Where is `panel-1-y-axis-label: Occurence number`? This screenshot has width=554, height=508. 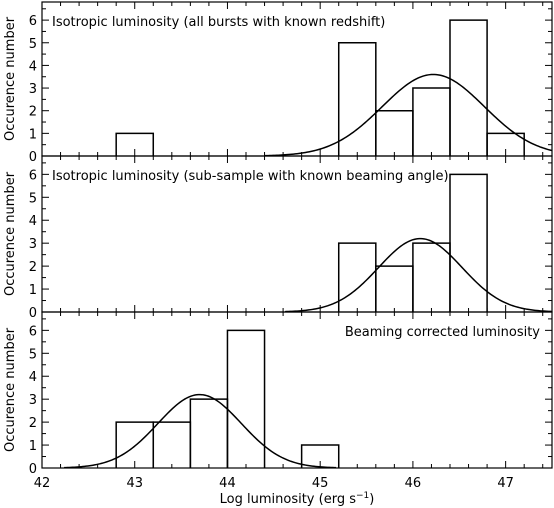
panel-1-y-axis-label: Occurence number is located at coordinates (10, 78).